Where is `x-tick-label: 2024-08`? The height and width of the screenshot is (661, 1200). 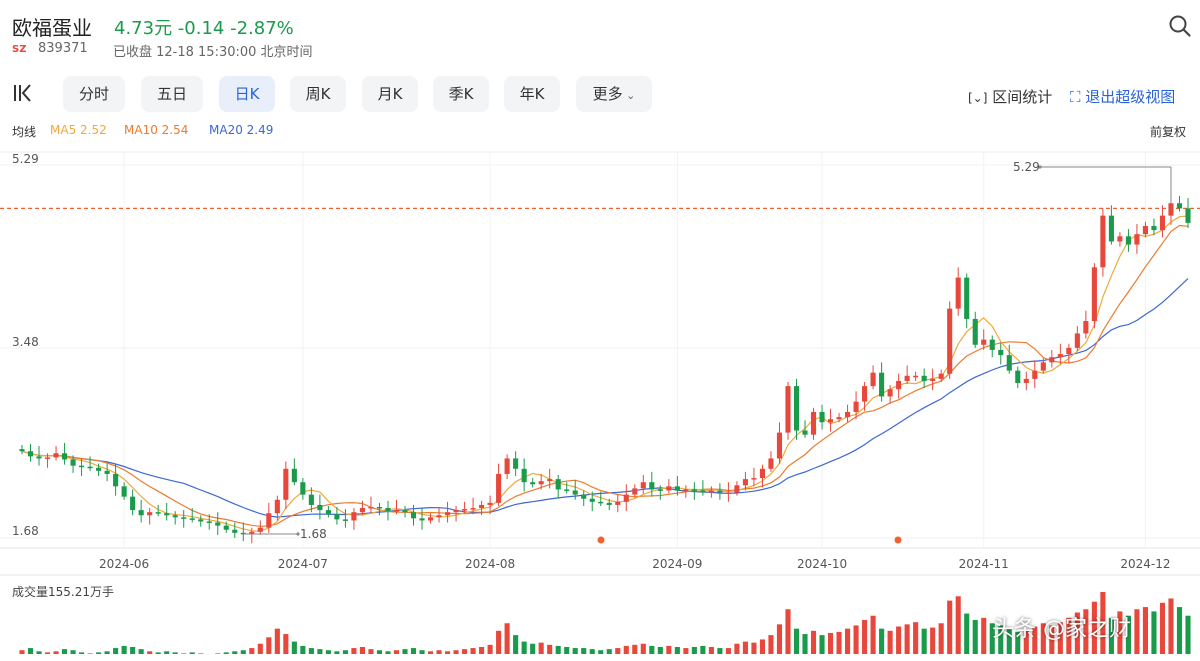 x-tick-label: 2024-08 is located at coordinates (490, 564).